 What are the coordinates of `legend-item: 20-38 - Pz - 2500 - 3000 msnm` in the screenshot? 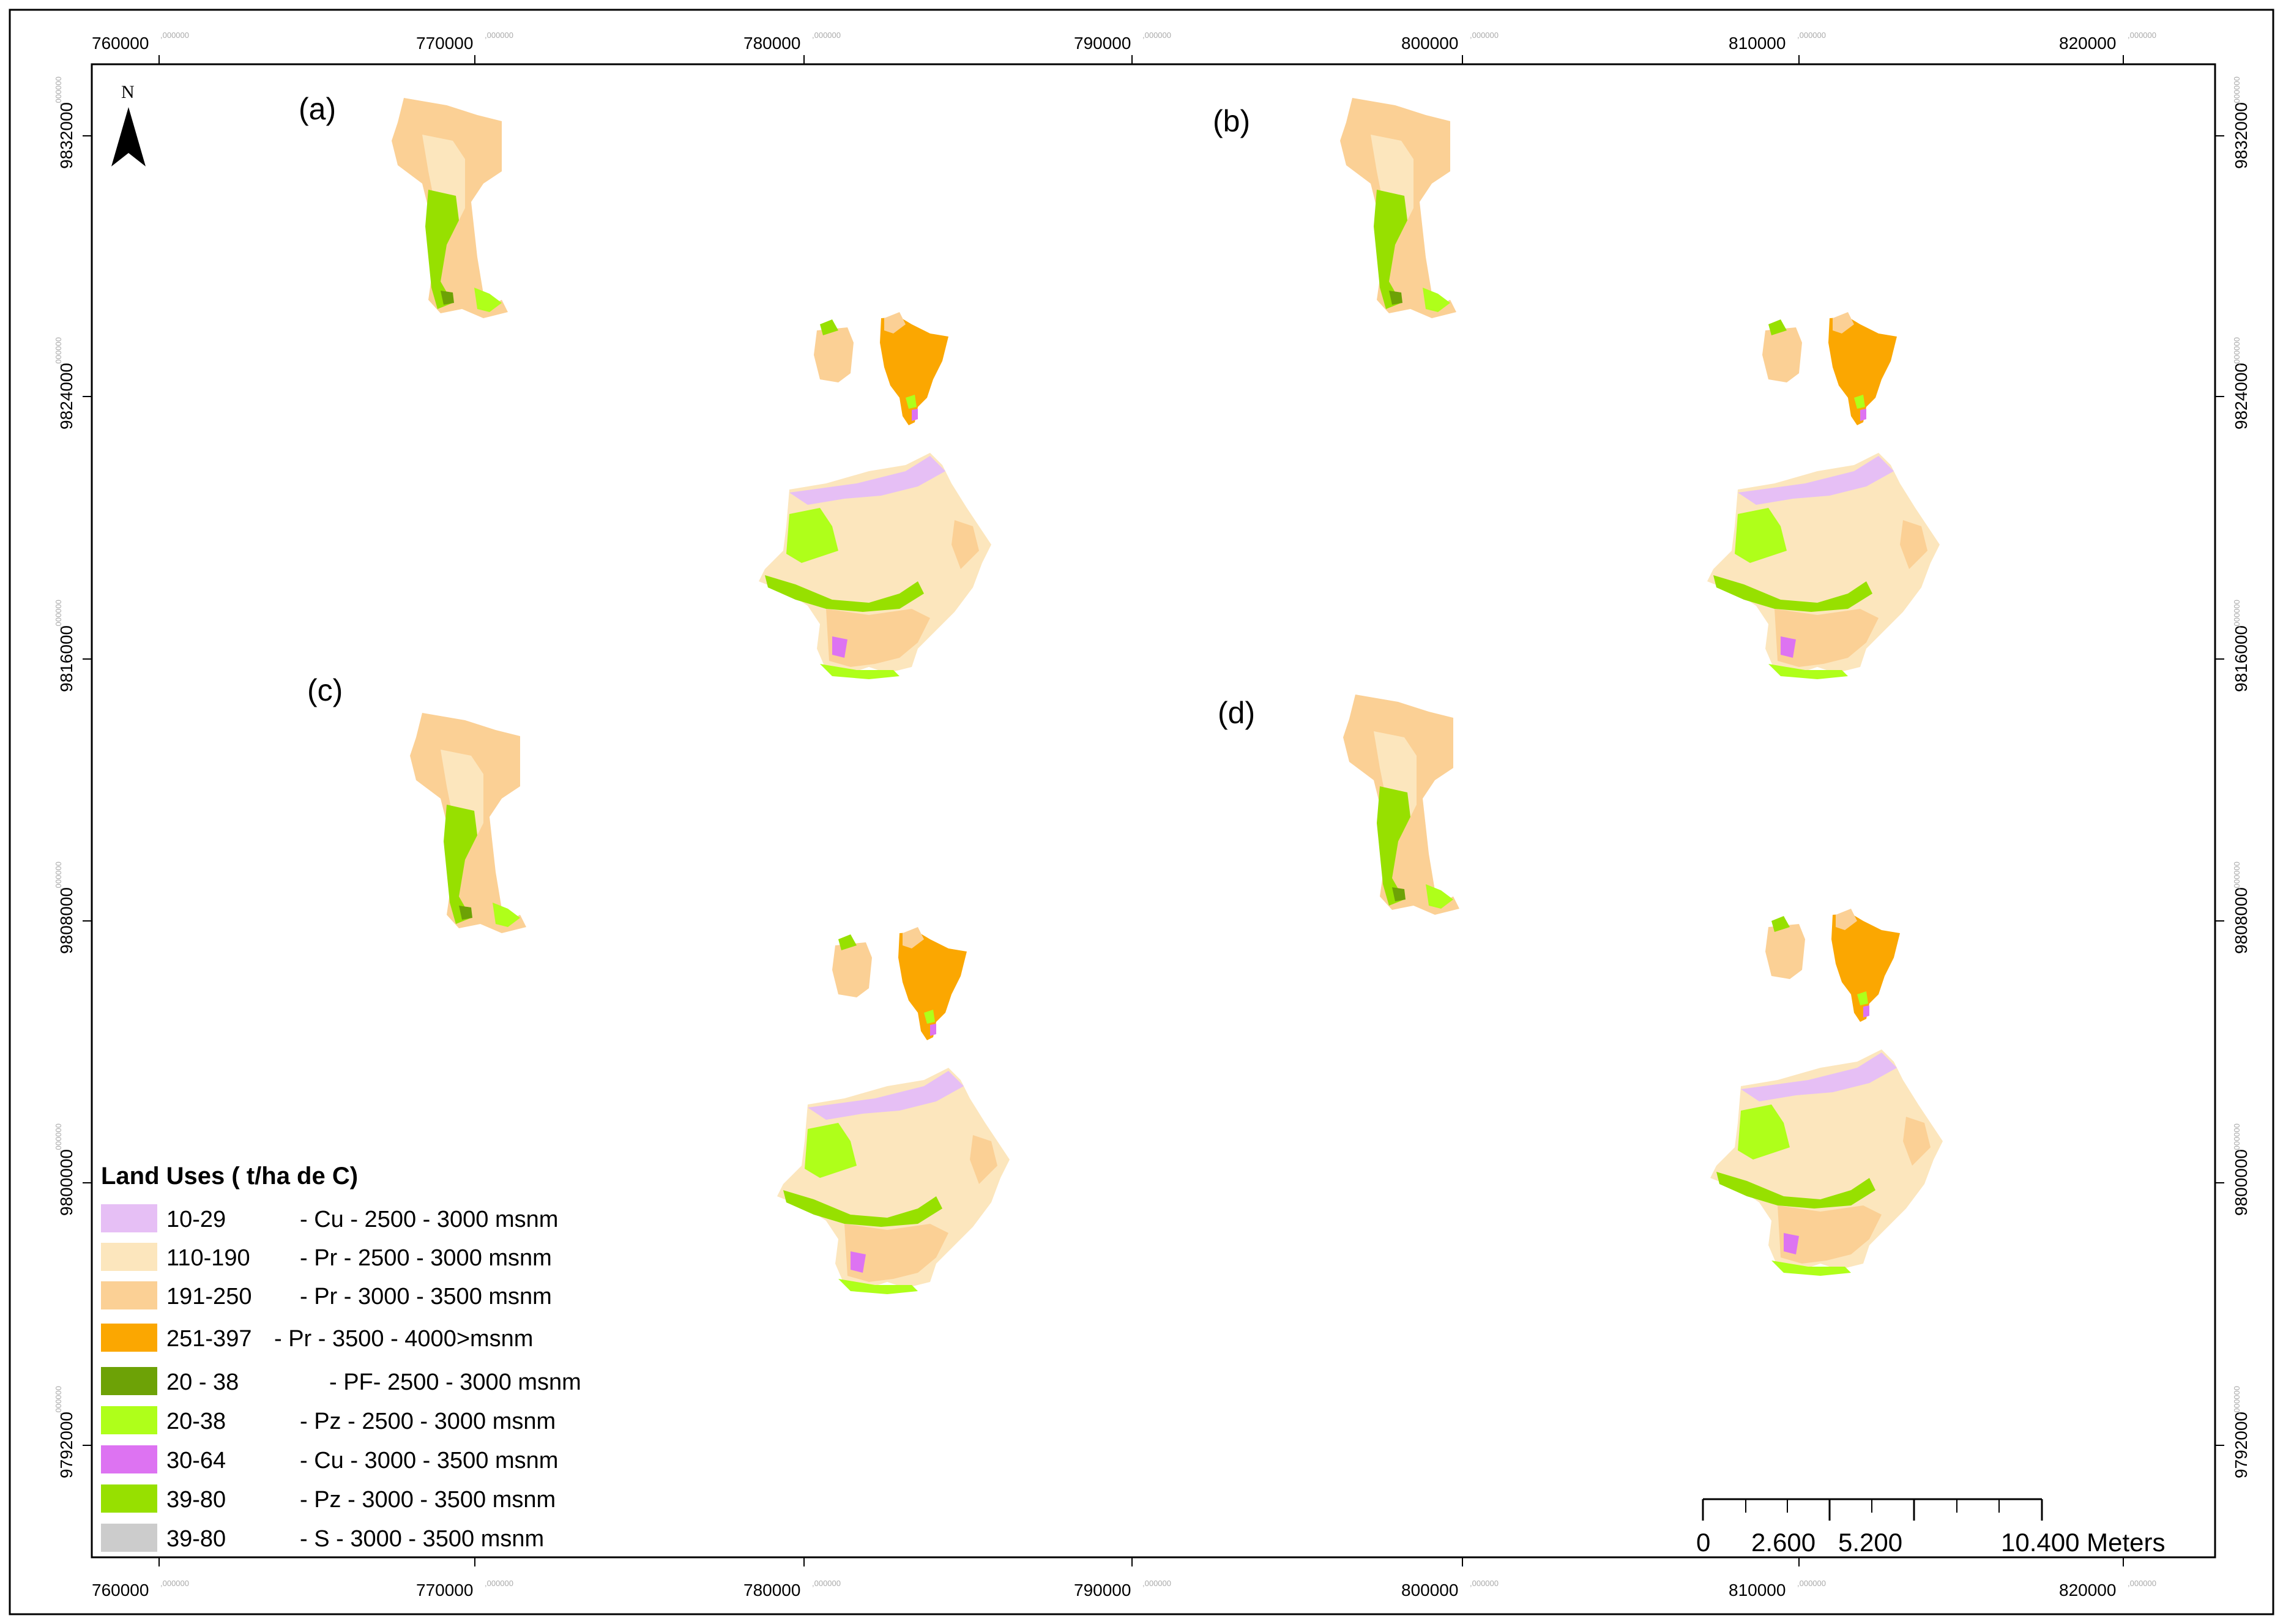 It's located at (328, 1420).